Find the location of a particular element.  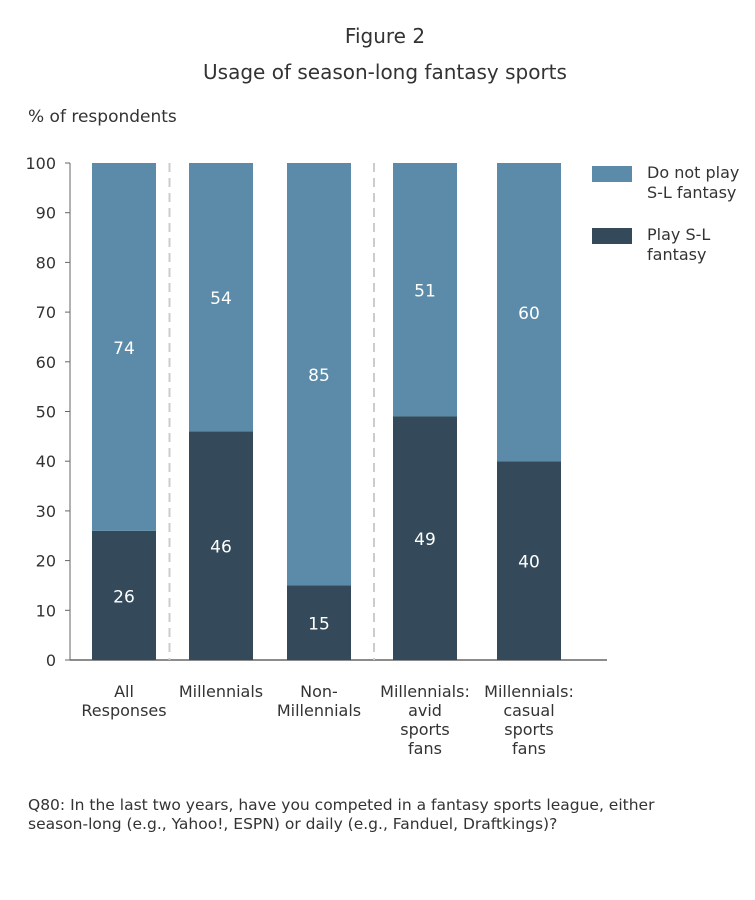

y-tick-label-100: 100 is located at coordinates (40, 163).